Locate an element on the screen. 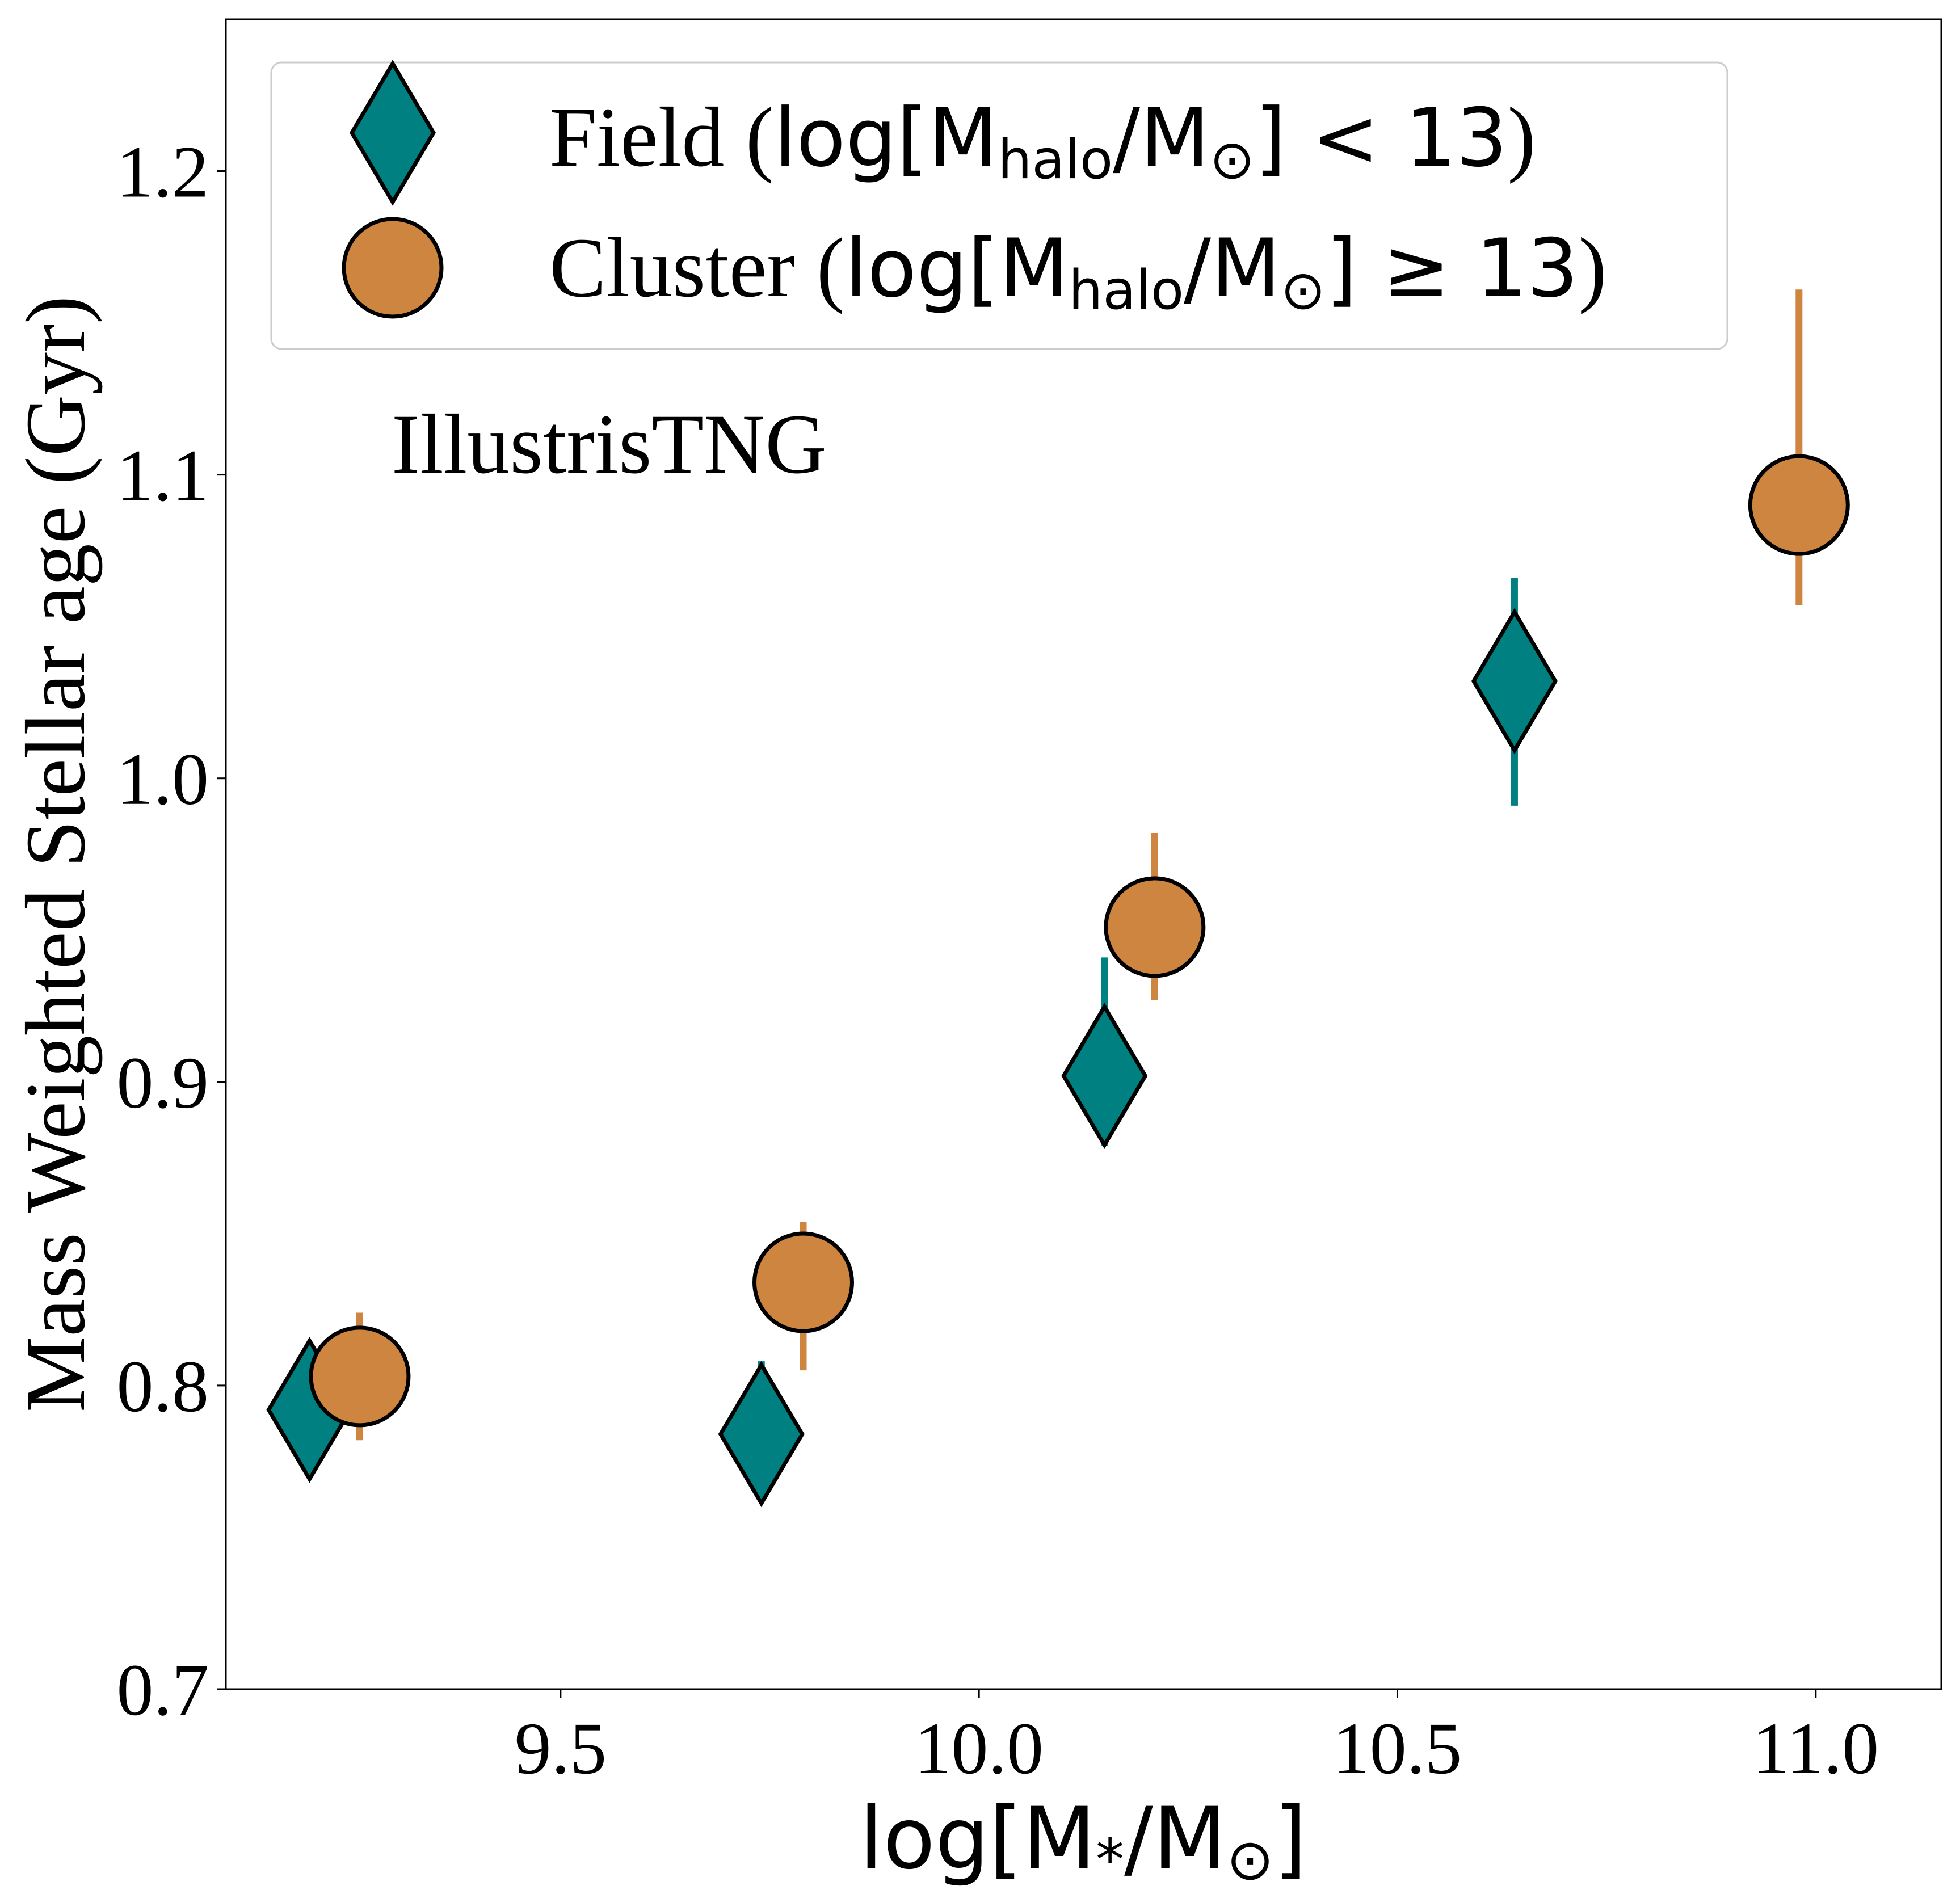  legend-circle-marker is located at coordinates (393, 268).